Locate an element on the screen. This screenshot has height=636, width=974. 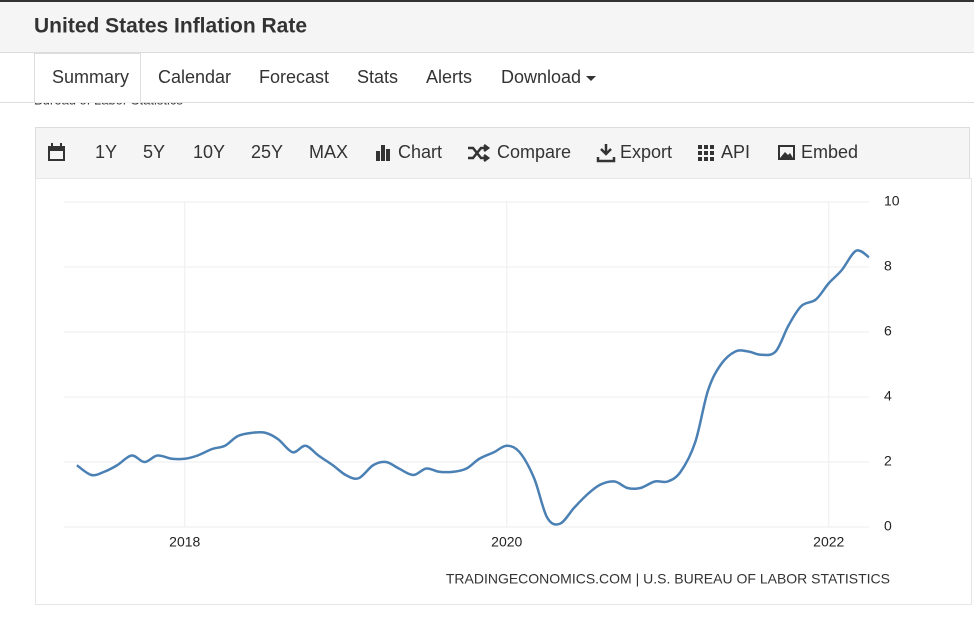
range-button: 10Y is located at coordinates (209, 152).